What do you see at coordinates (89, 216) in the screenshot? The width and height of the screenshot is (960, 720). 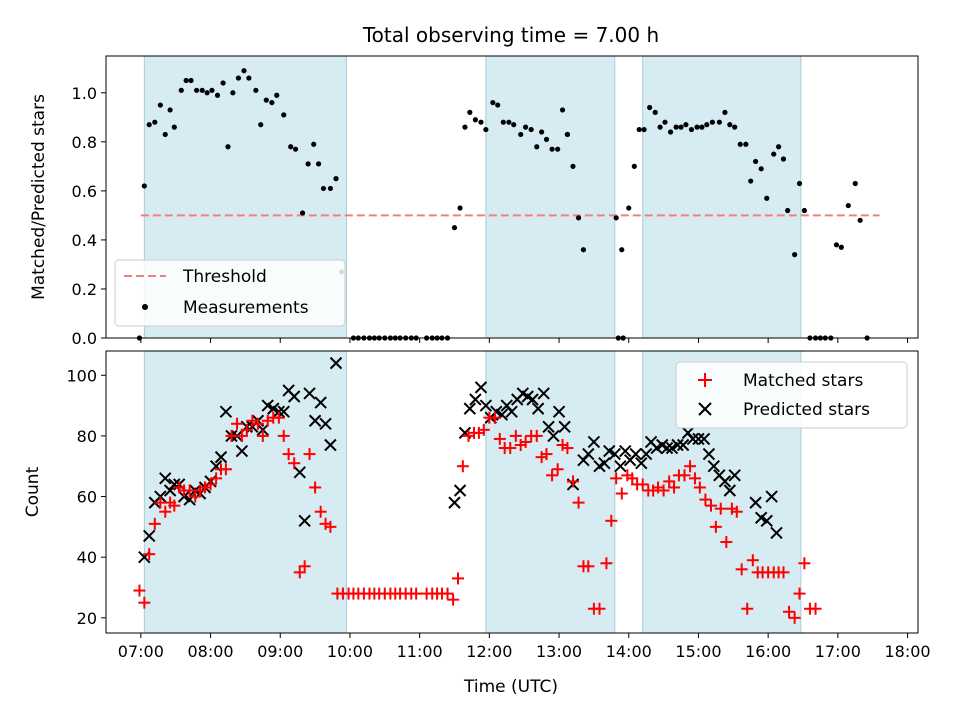 I see `top-y-ticks: 0.0 0.2 0.4 0.6 0.8 1.0` at bounding box center [89, 216].